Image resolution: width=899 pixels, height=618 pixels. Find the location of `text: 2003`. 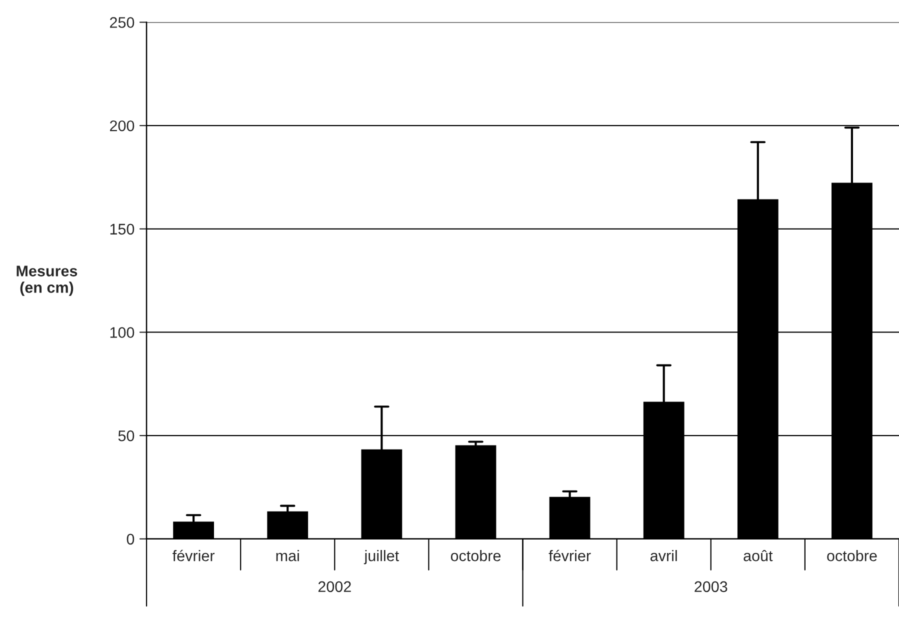

text: 2003 is located at coordinates (711, 586).